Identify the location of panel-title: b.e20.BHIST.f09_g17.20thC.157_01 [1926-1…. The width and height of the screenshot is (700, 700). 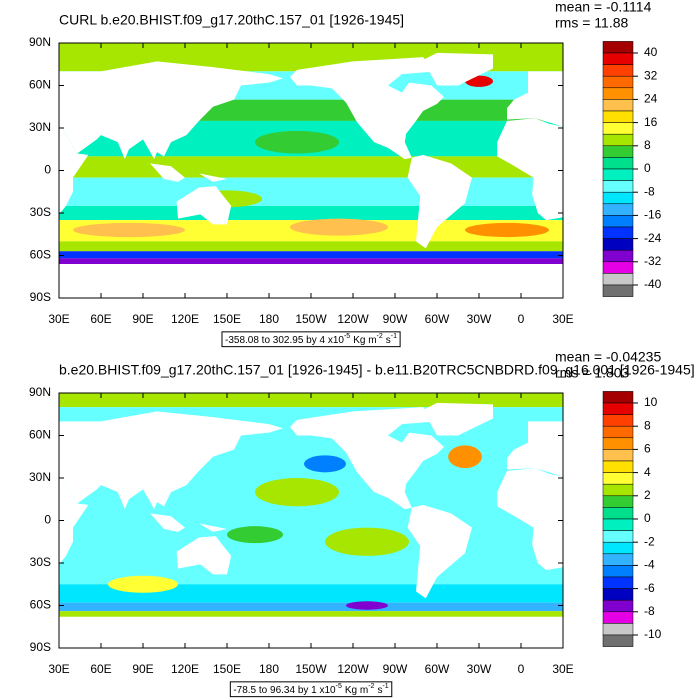
(377, 370).